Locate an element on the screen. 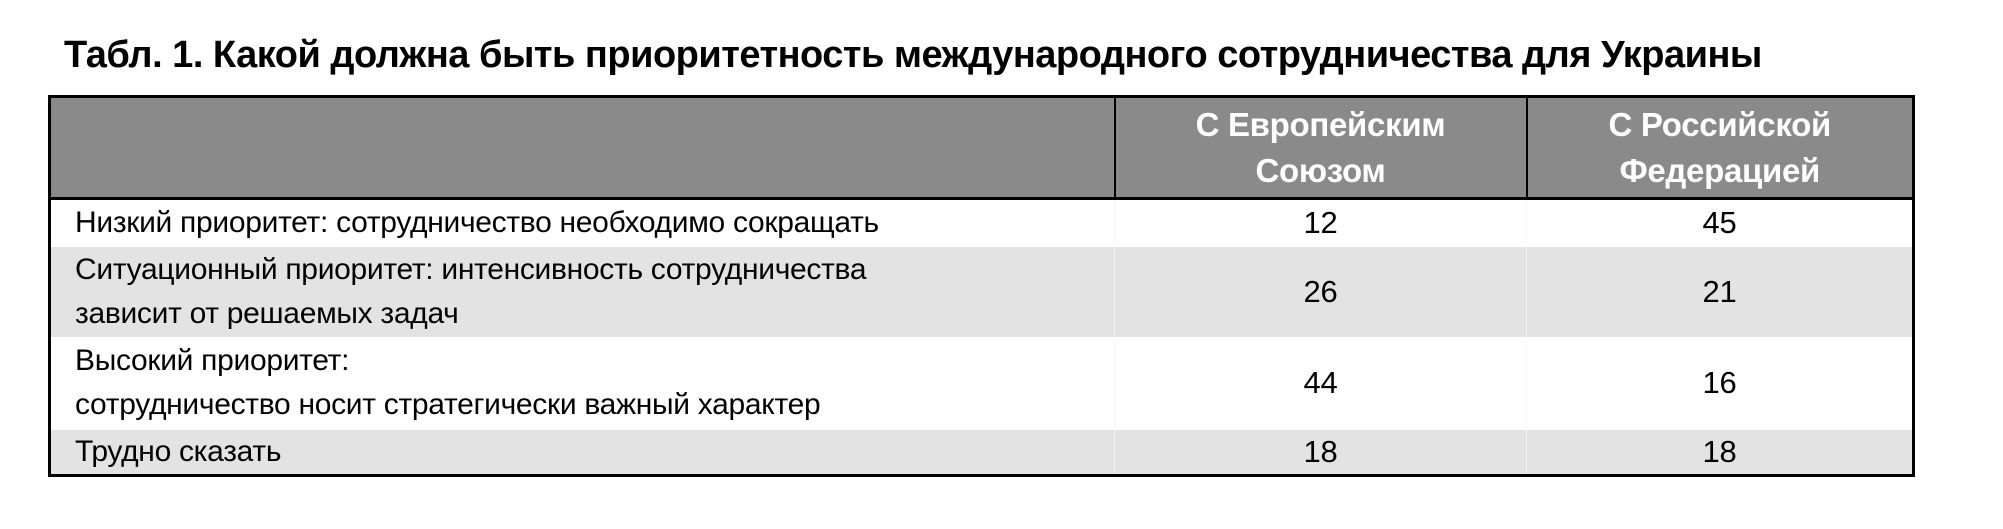  header-eu-line-2: Союзом is located at coordinates (1320, 170).